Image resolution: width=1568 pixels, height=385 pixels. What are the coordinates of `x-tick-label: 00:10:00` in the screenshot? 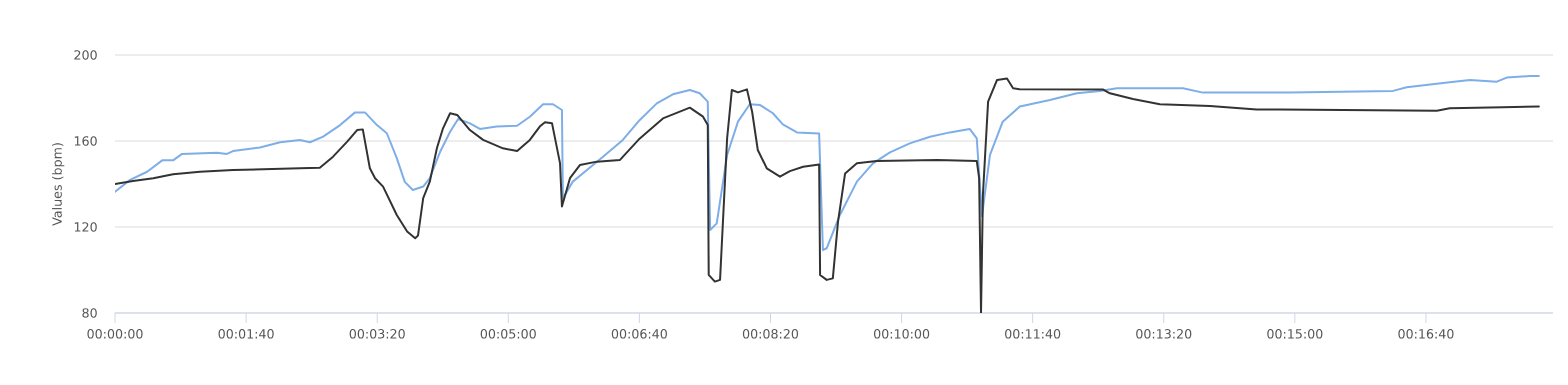 It's located at (901, 334).